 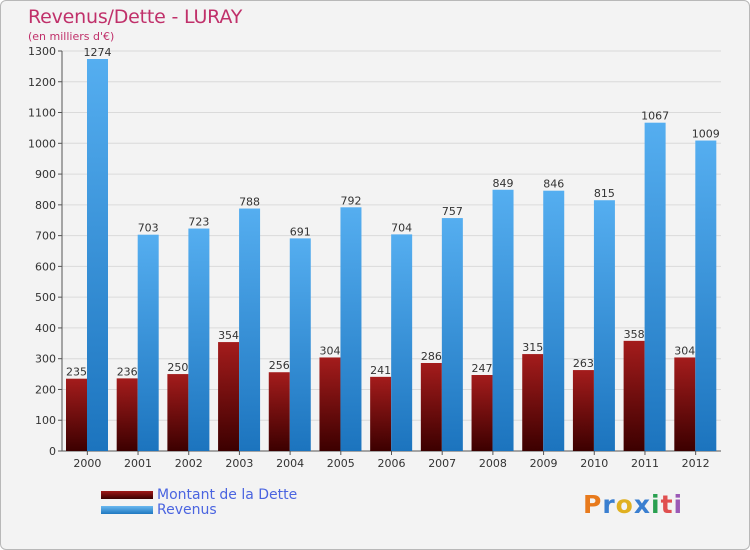 What do you see at coordinates (45, 174) in the screenshot?
I see `y-tick-label: 900` at bounding box center [45, 174].